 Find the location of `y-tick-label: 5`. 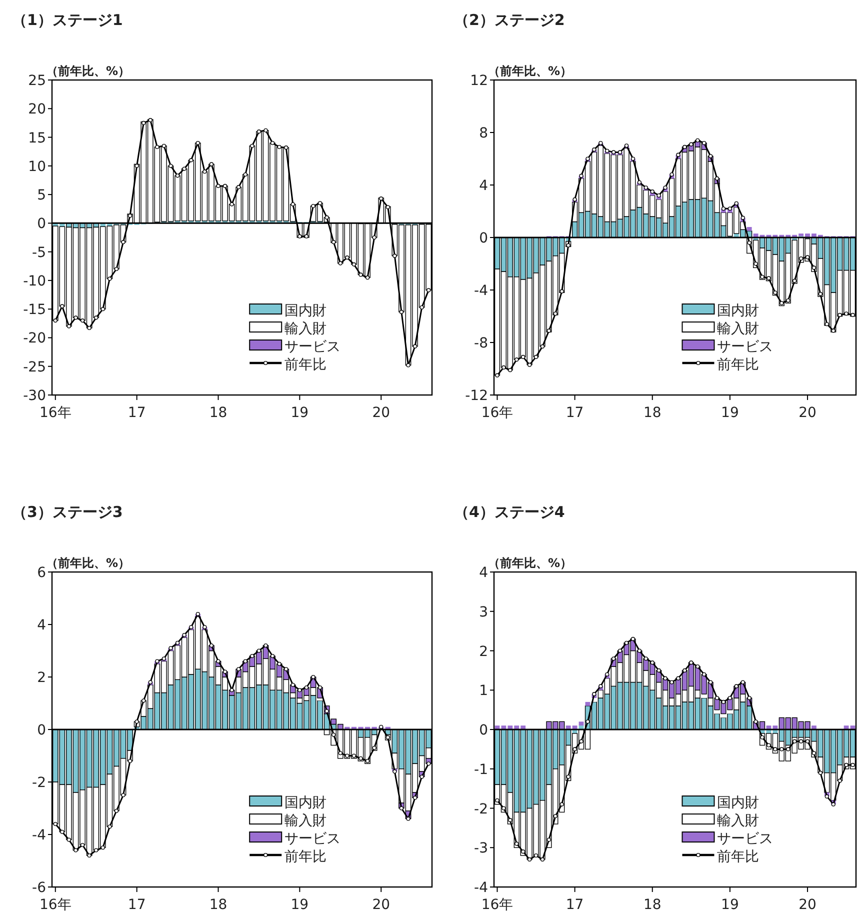

y-tick-label: 5 is located at coordinates (41, 196).